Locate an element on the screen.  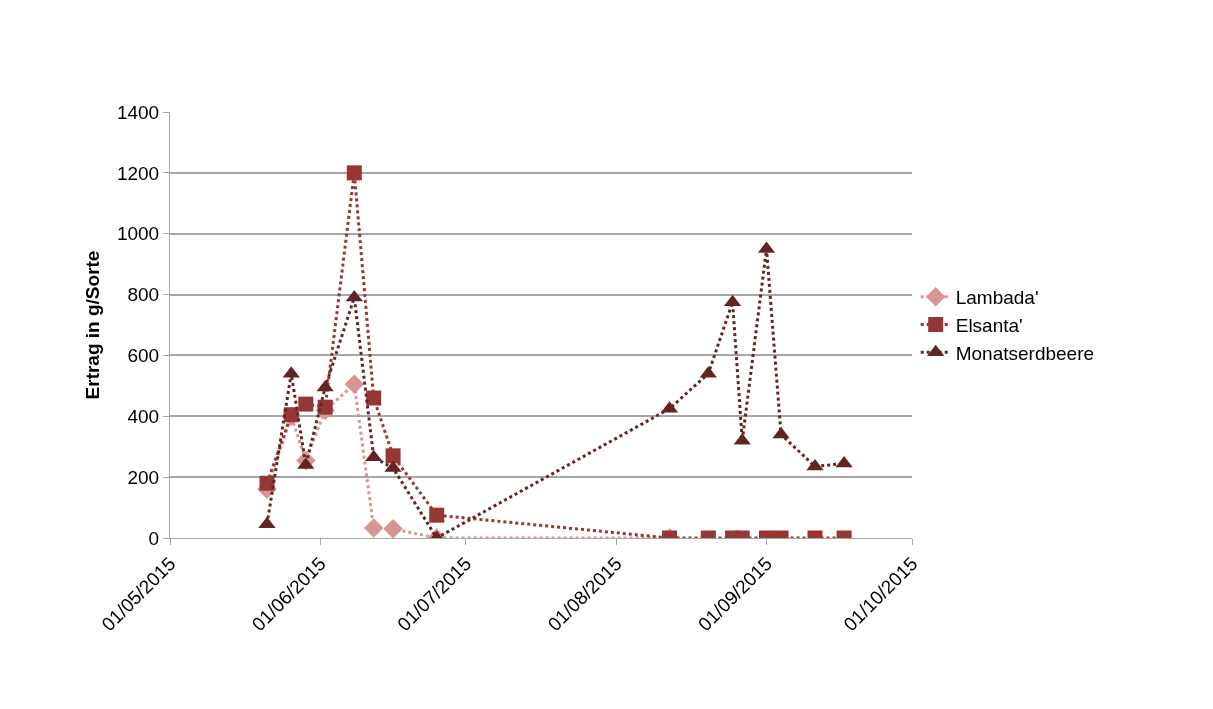
y-tick-label: 800 is located at coordinates (143, 295).